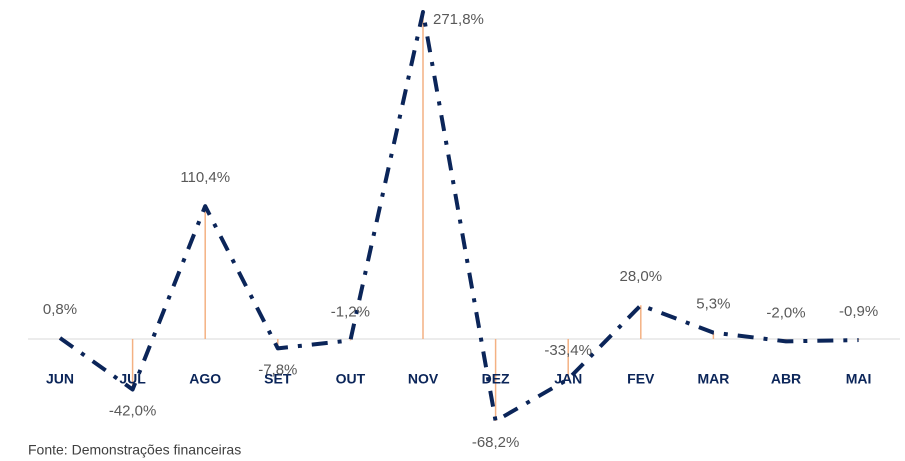  Describe the element at coordinates (423, 379) in the screenshot. I see `x-tick-label: NOV` at that location.